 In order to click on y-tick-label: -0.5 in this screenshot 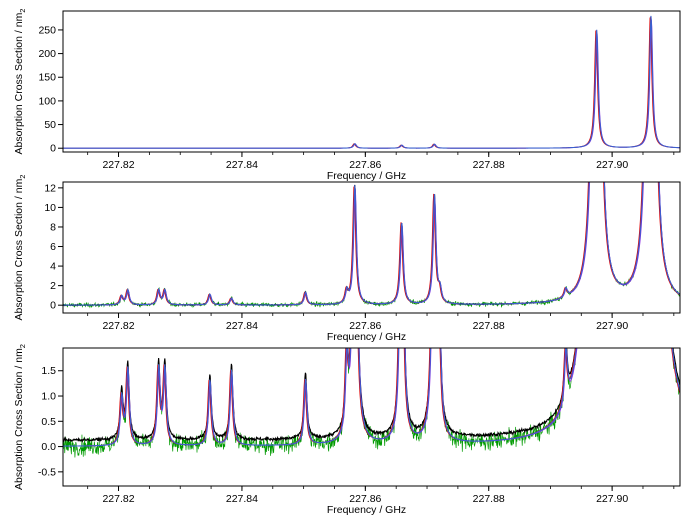, I will do `click(47, 472)`.